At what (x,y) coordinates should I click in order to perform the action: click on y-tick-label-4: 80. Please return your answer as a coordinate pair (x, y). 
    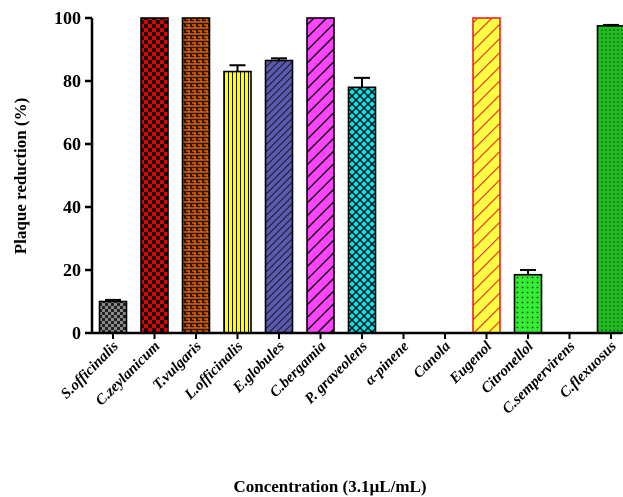
    Looking at the image, I should click on (72, 81).